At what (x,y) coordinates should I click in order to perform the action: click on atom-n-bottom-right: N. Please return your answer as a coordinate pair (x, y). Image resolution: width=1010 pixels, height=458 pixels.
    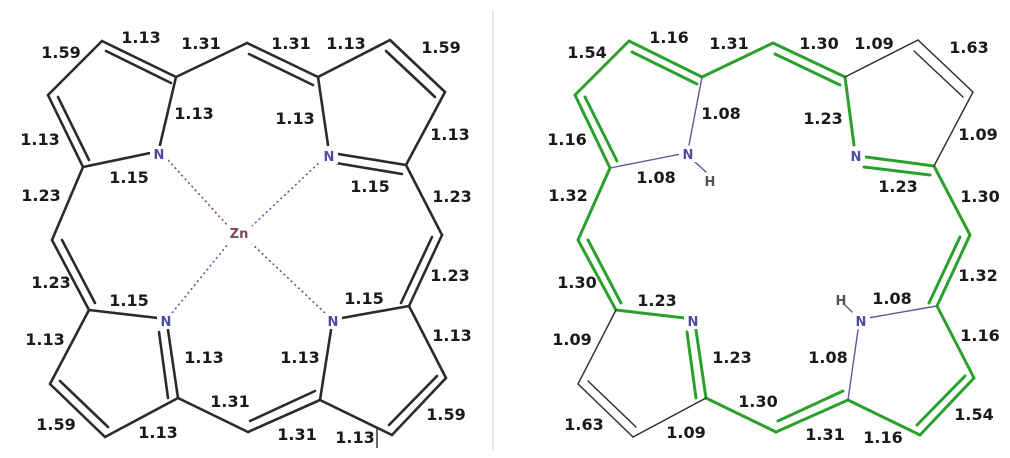
    Looking at the image, I should click on (333, 322).